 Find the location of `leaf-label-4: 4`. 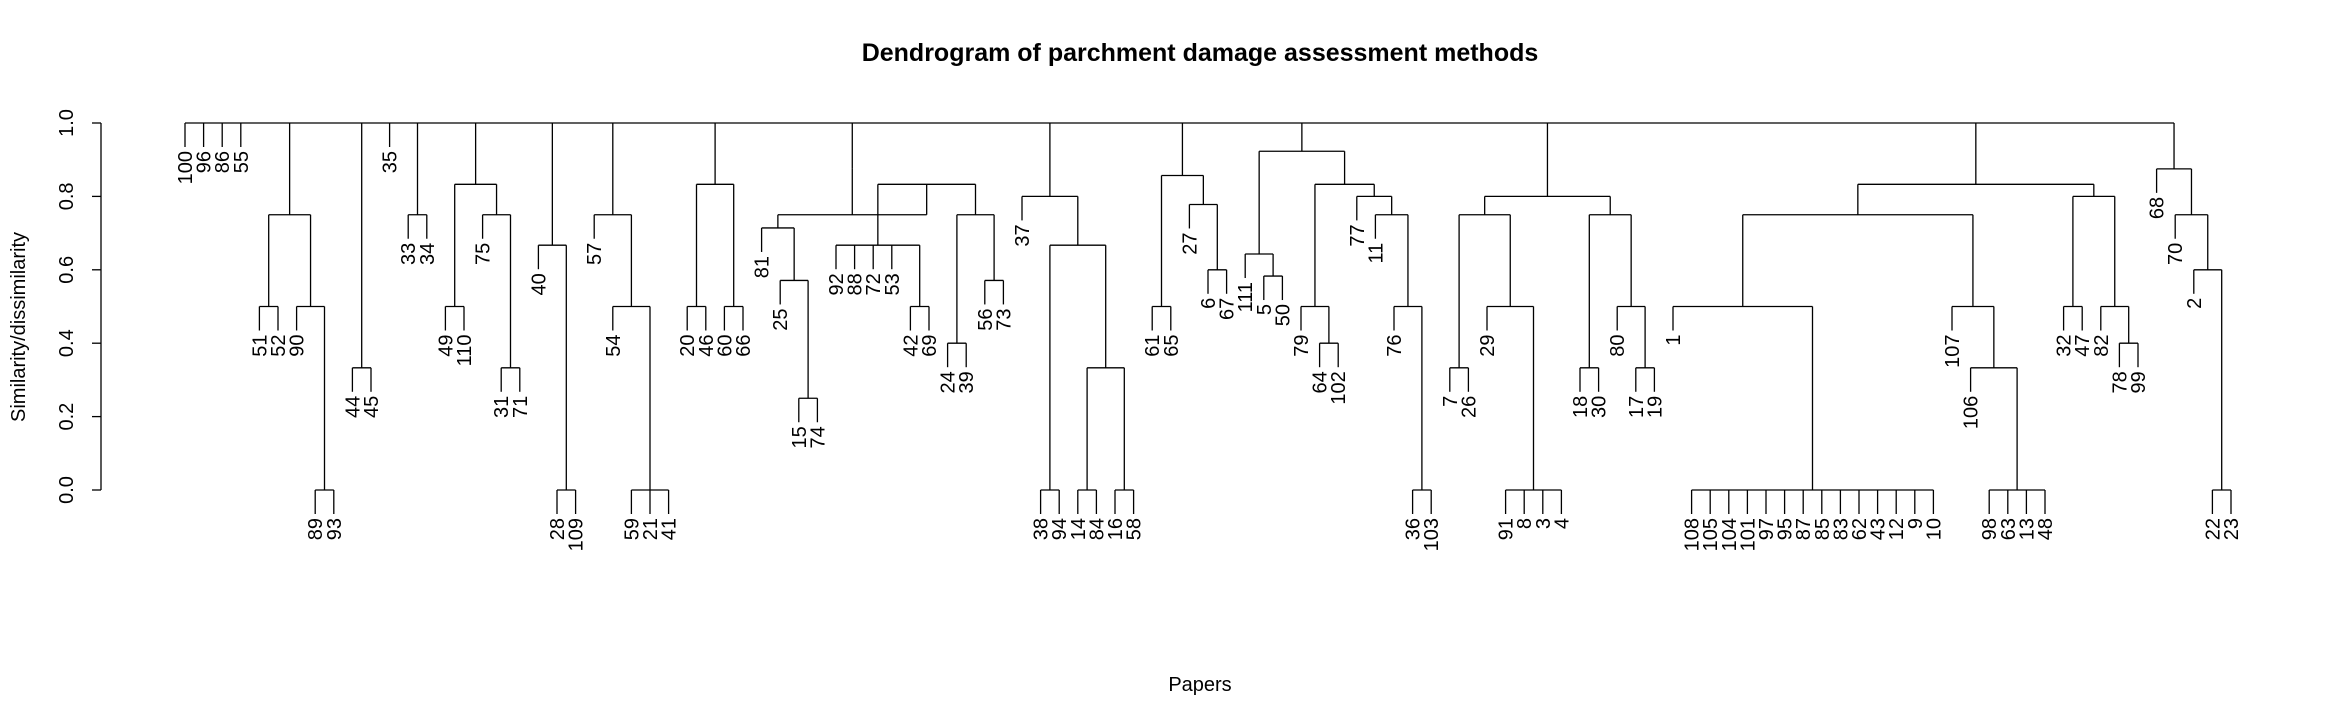

leaf-label-4: 4 is located at coordinates (1562, 523).